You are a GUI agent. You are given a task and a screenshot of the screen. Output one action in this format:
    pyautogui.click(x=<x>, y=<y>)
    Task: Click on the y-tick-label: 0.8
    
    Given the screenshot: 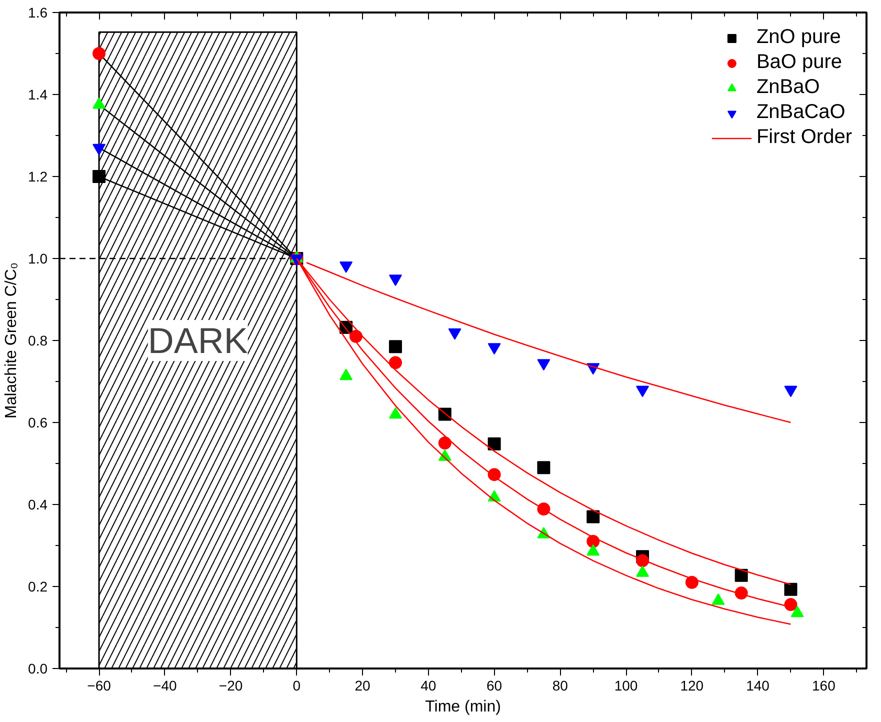 What is the action you would take?
    pyautogui.click(x=38, y=340)
    